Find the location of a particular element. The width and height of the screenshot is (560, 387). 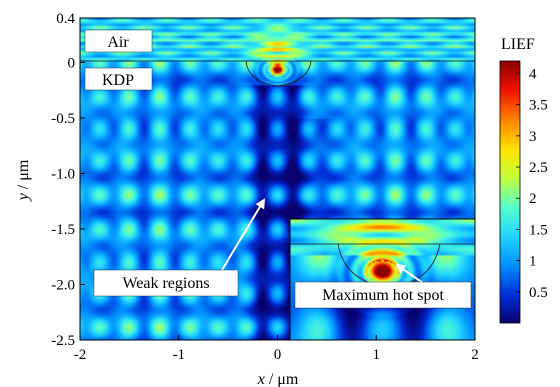

colorbar-tick-label: 1 is located at coordinates (533, 262).